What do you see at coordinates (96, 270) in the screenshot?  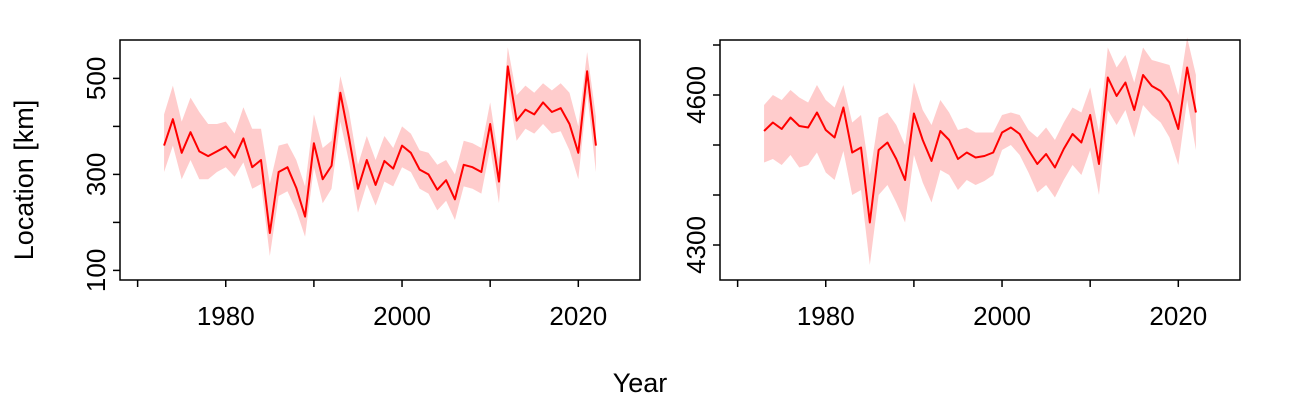 I see `y-tick-label: 100` at bounding box center [96, 270].